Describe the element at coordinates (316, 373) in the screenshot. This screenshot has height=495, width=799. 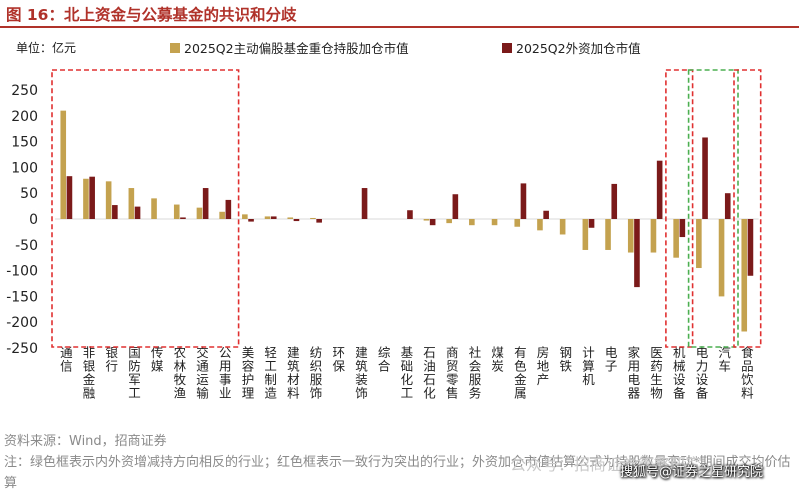
I see `x-category-label: 纺织服饰` at that location.